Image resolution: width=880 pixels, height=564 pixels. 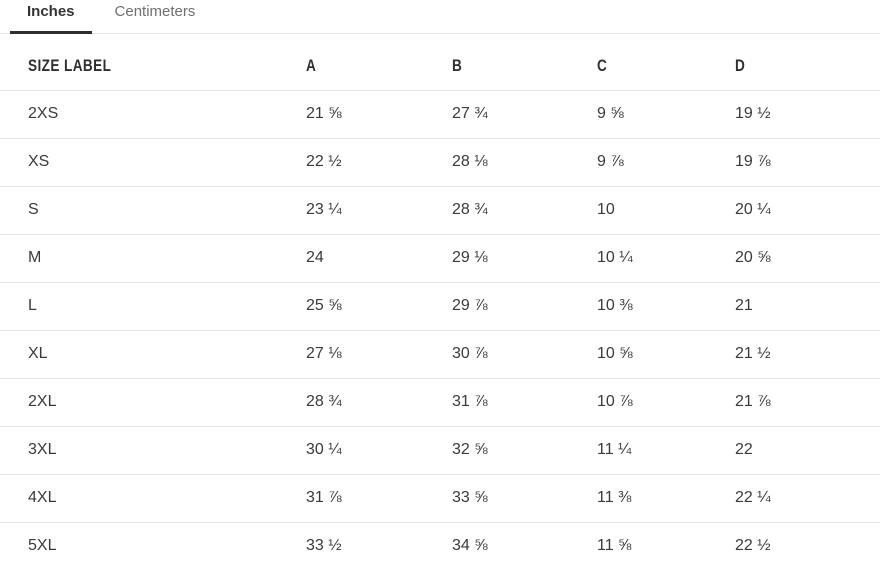 What do you see at coordinates (153, 209) in the screenshot?
I see `size-cell: S` at bounding box center [153, 209].